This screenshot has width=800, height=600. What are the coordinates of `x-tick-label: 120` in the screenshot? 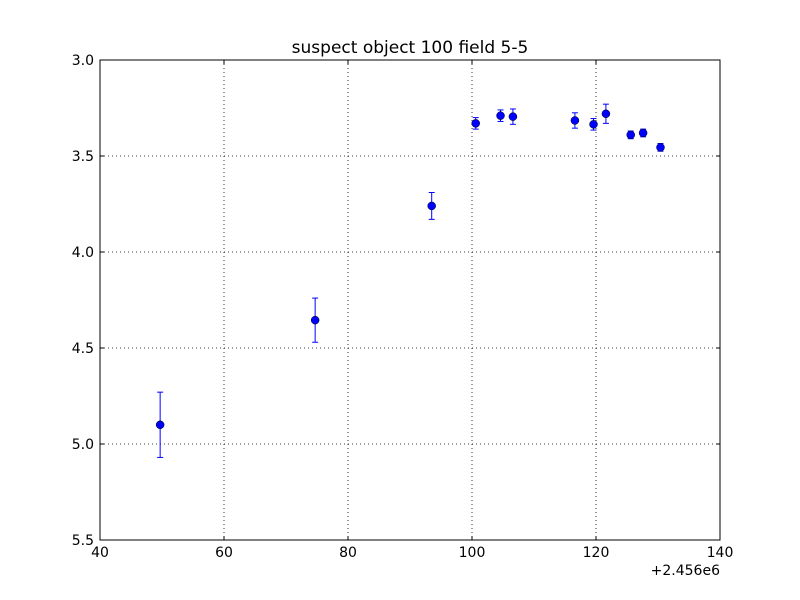 It's located at (596, 553).